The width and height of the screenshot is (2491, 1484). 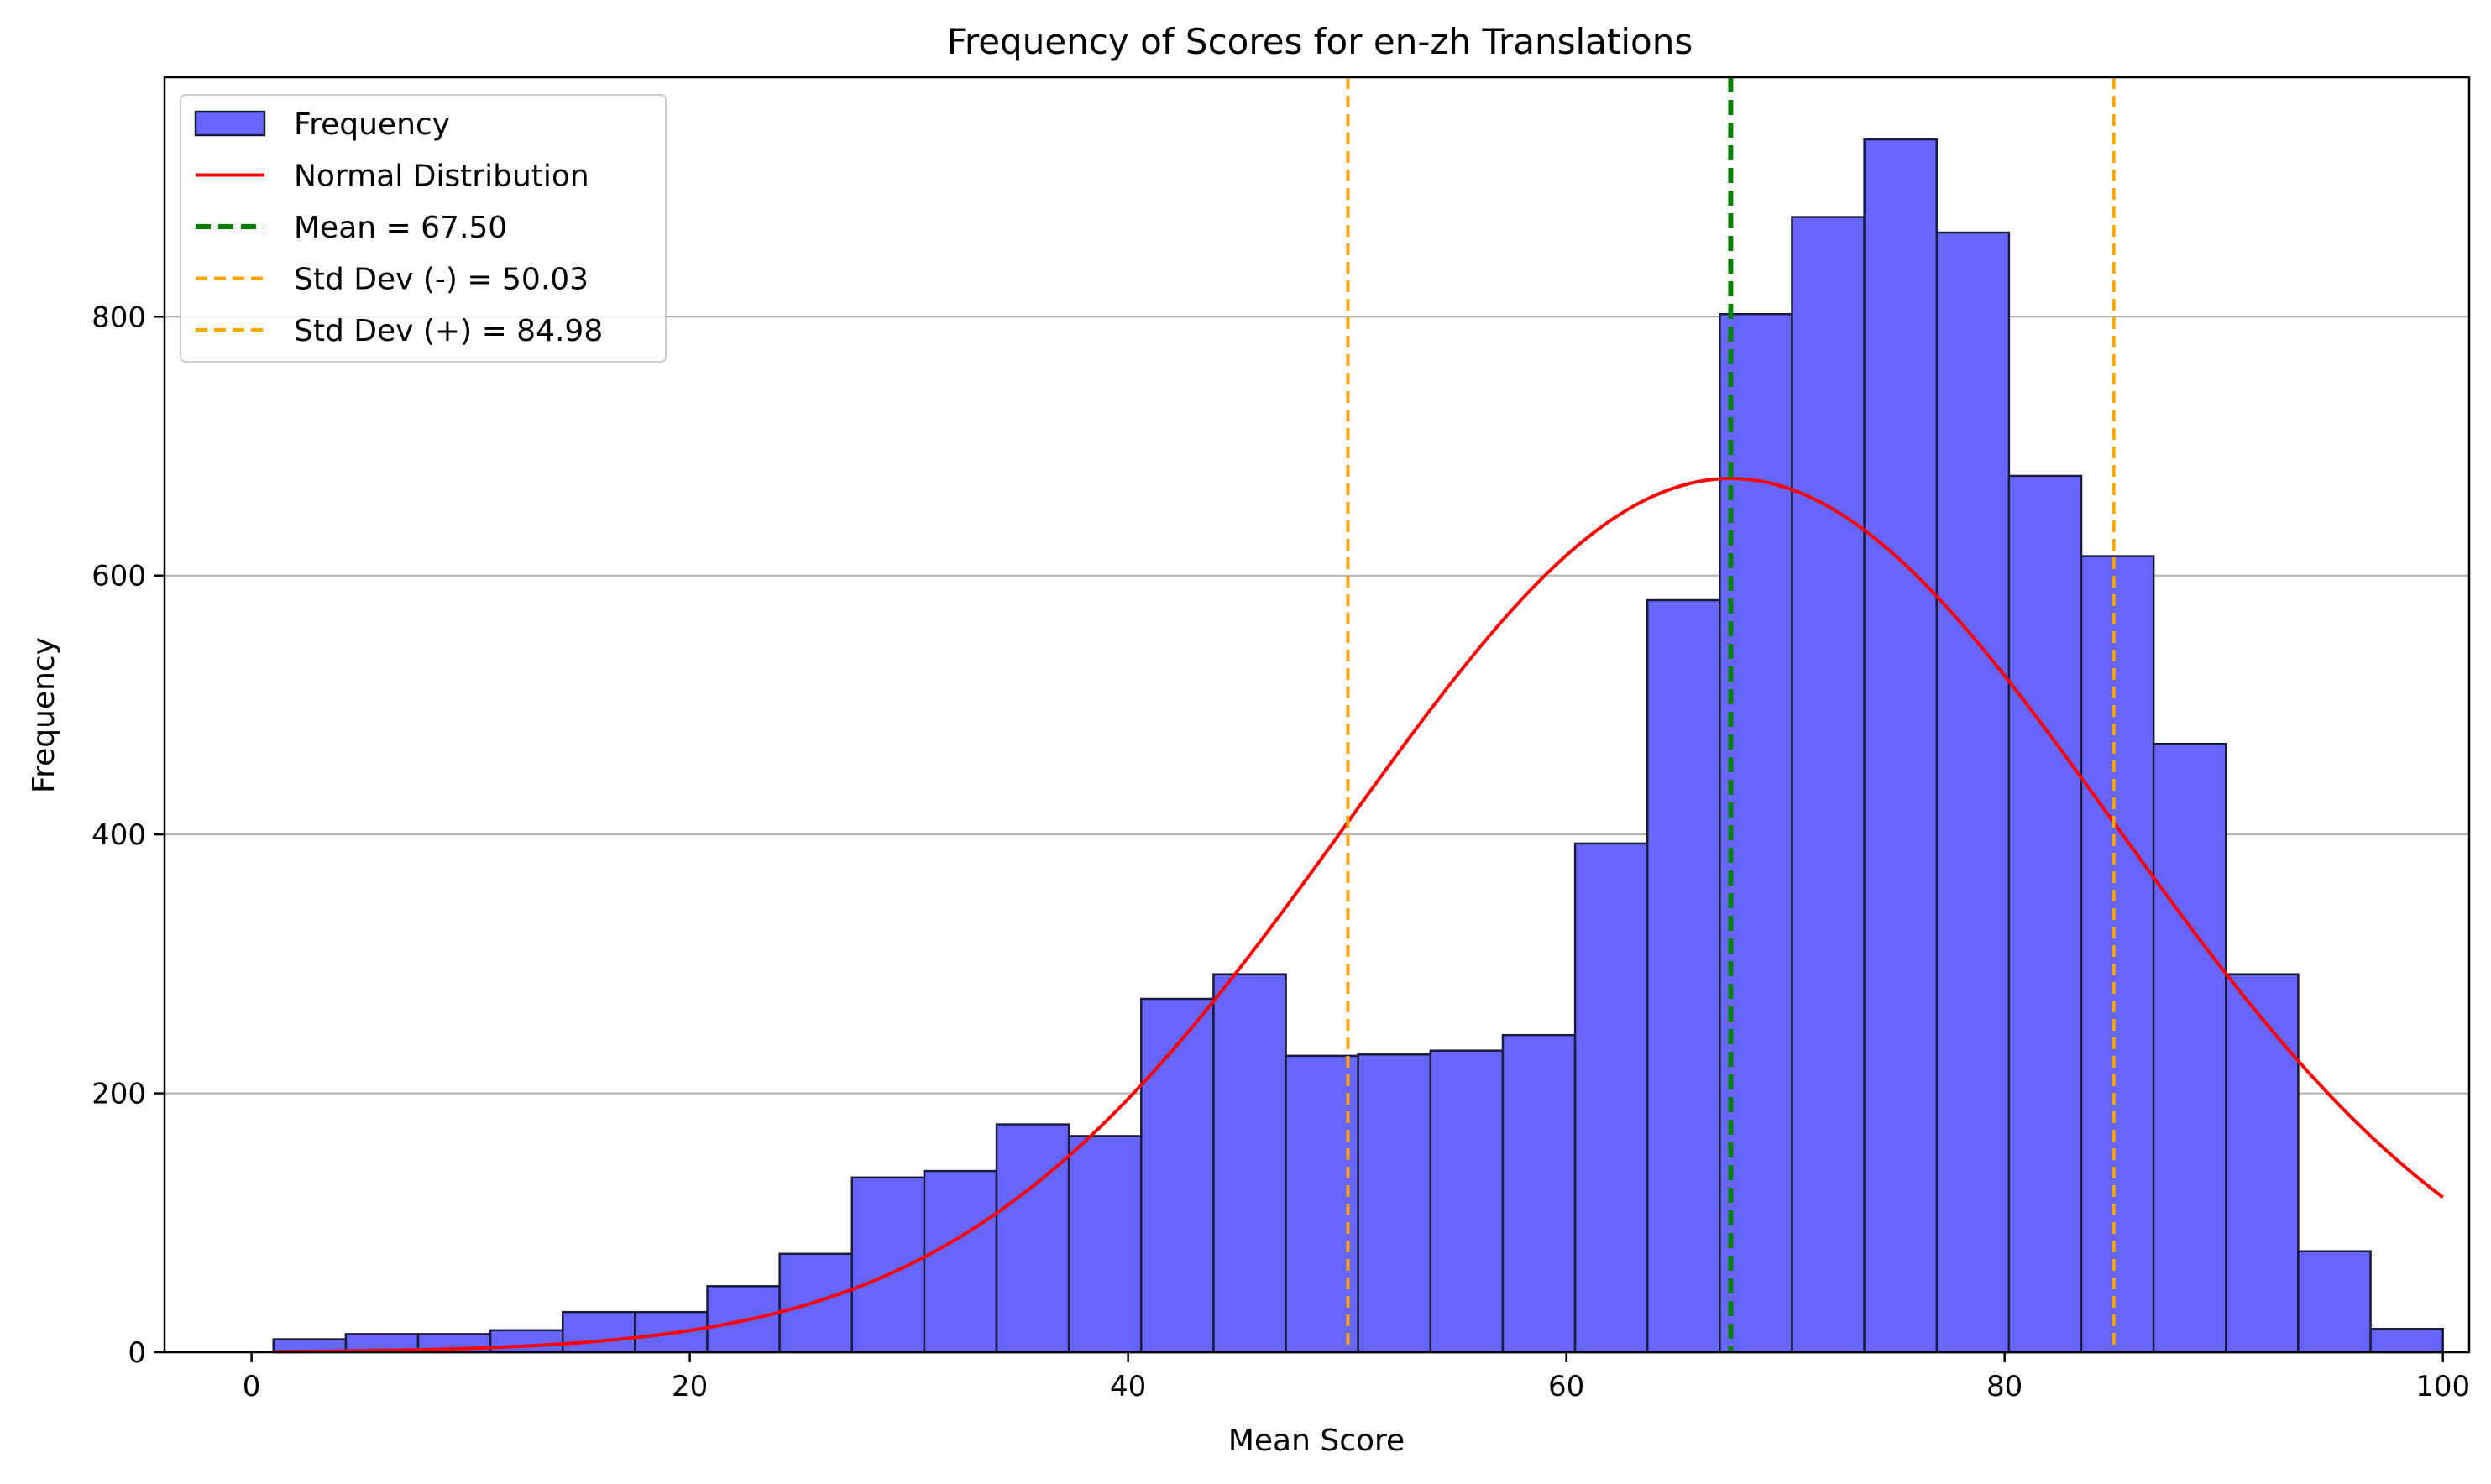 I want to click on legend-box, so click(x=423, y=228).